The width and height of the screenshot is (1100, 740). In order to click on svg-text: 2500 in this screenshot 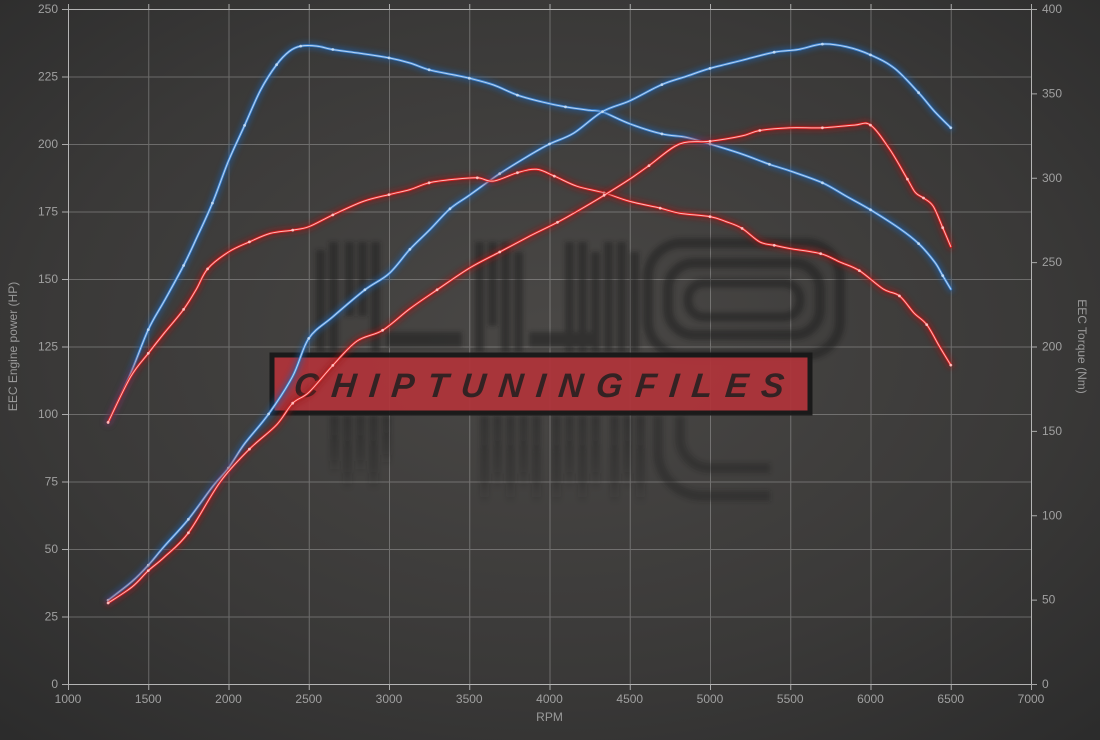, I will do `click(308, 699)`.